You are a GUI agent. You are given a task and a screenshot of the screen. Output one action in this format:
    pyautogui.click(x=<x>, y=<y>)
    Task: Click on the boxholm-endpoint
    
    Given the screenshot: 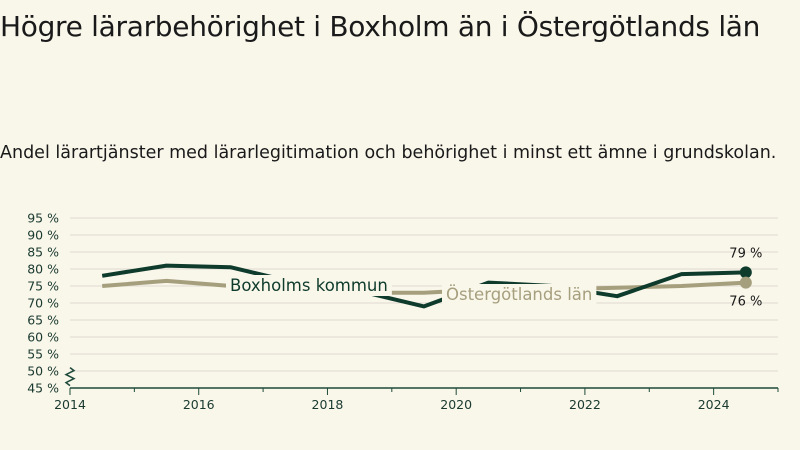 What is the action you would take?
    pyautogui.click(x=745, y=272)
    